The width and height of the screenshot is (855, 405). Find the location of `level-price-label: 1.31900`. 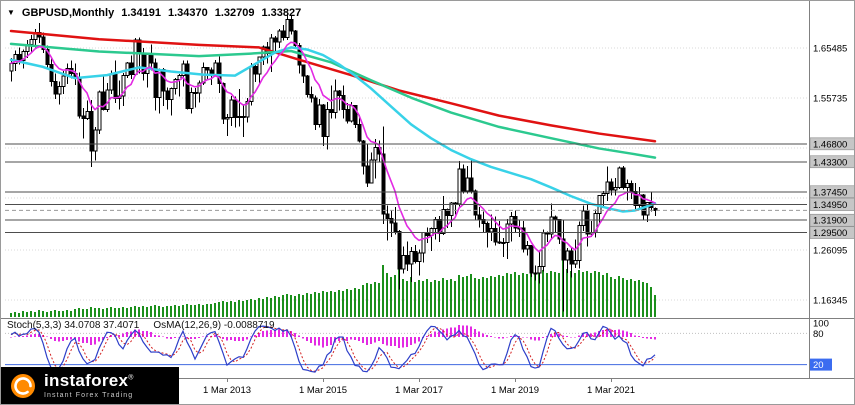

level-price-label: 1.31900 is located at coordinates (830, 221).